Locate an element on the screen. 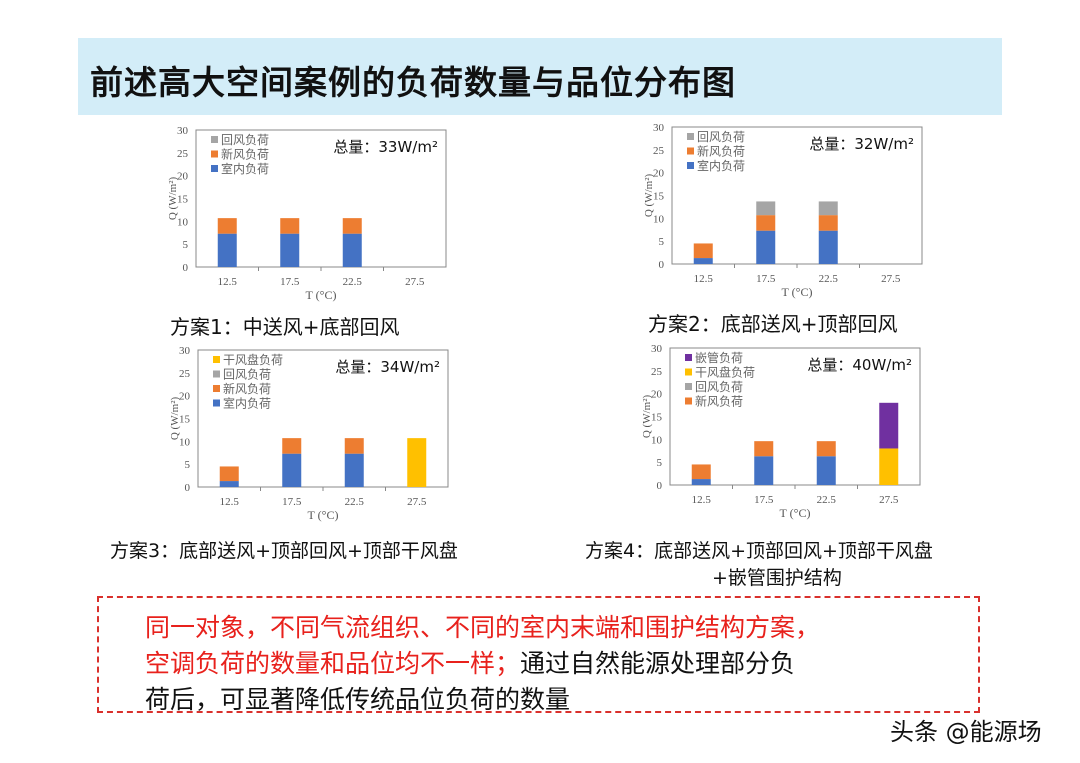  total-load-label: 总量：32W/m² is located at coordinates (861, 144).